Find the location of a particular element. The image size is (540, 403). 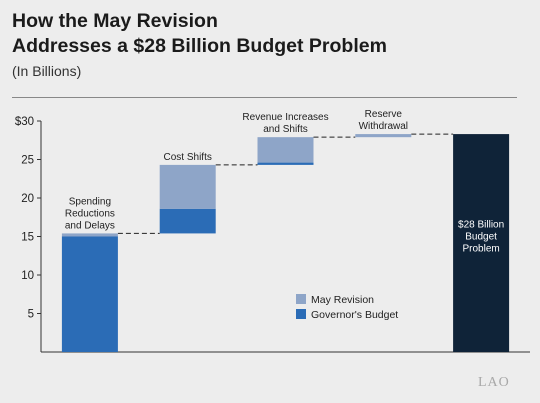

bar-total is located at coordinates (481, 243).